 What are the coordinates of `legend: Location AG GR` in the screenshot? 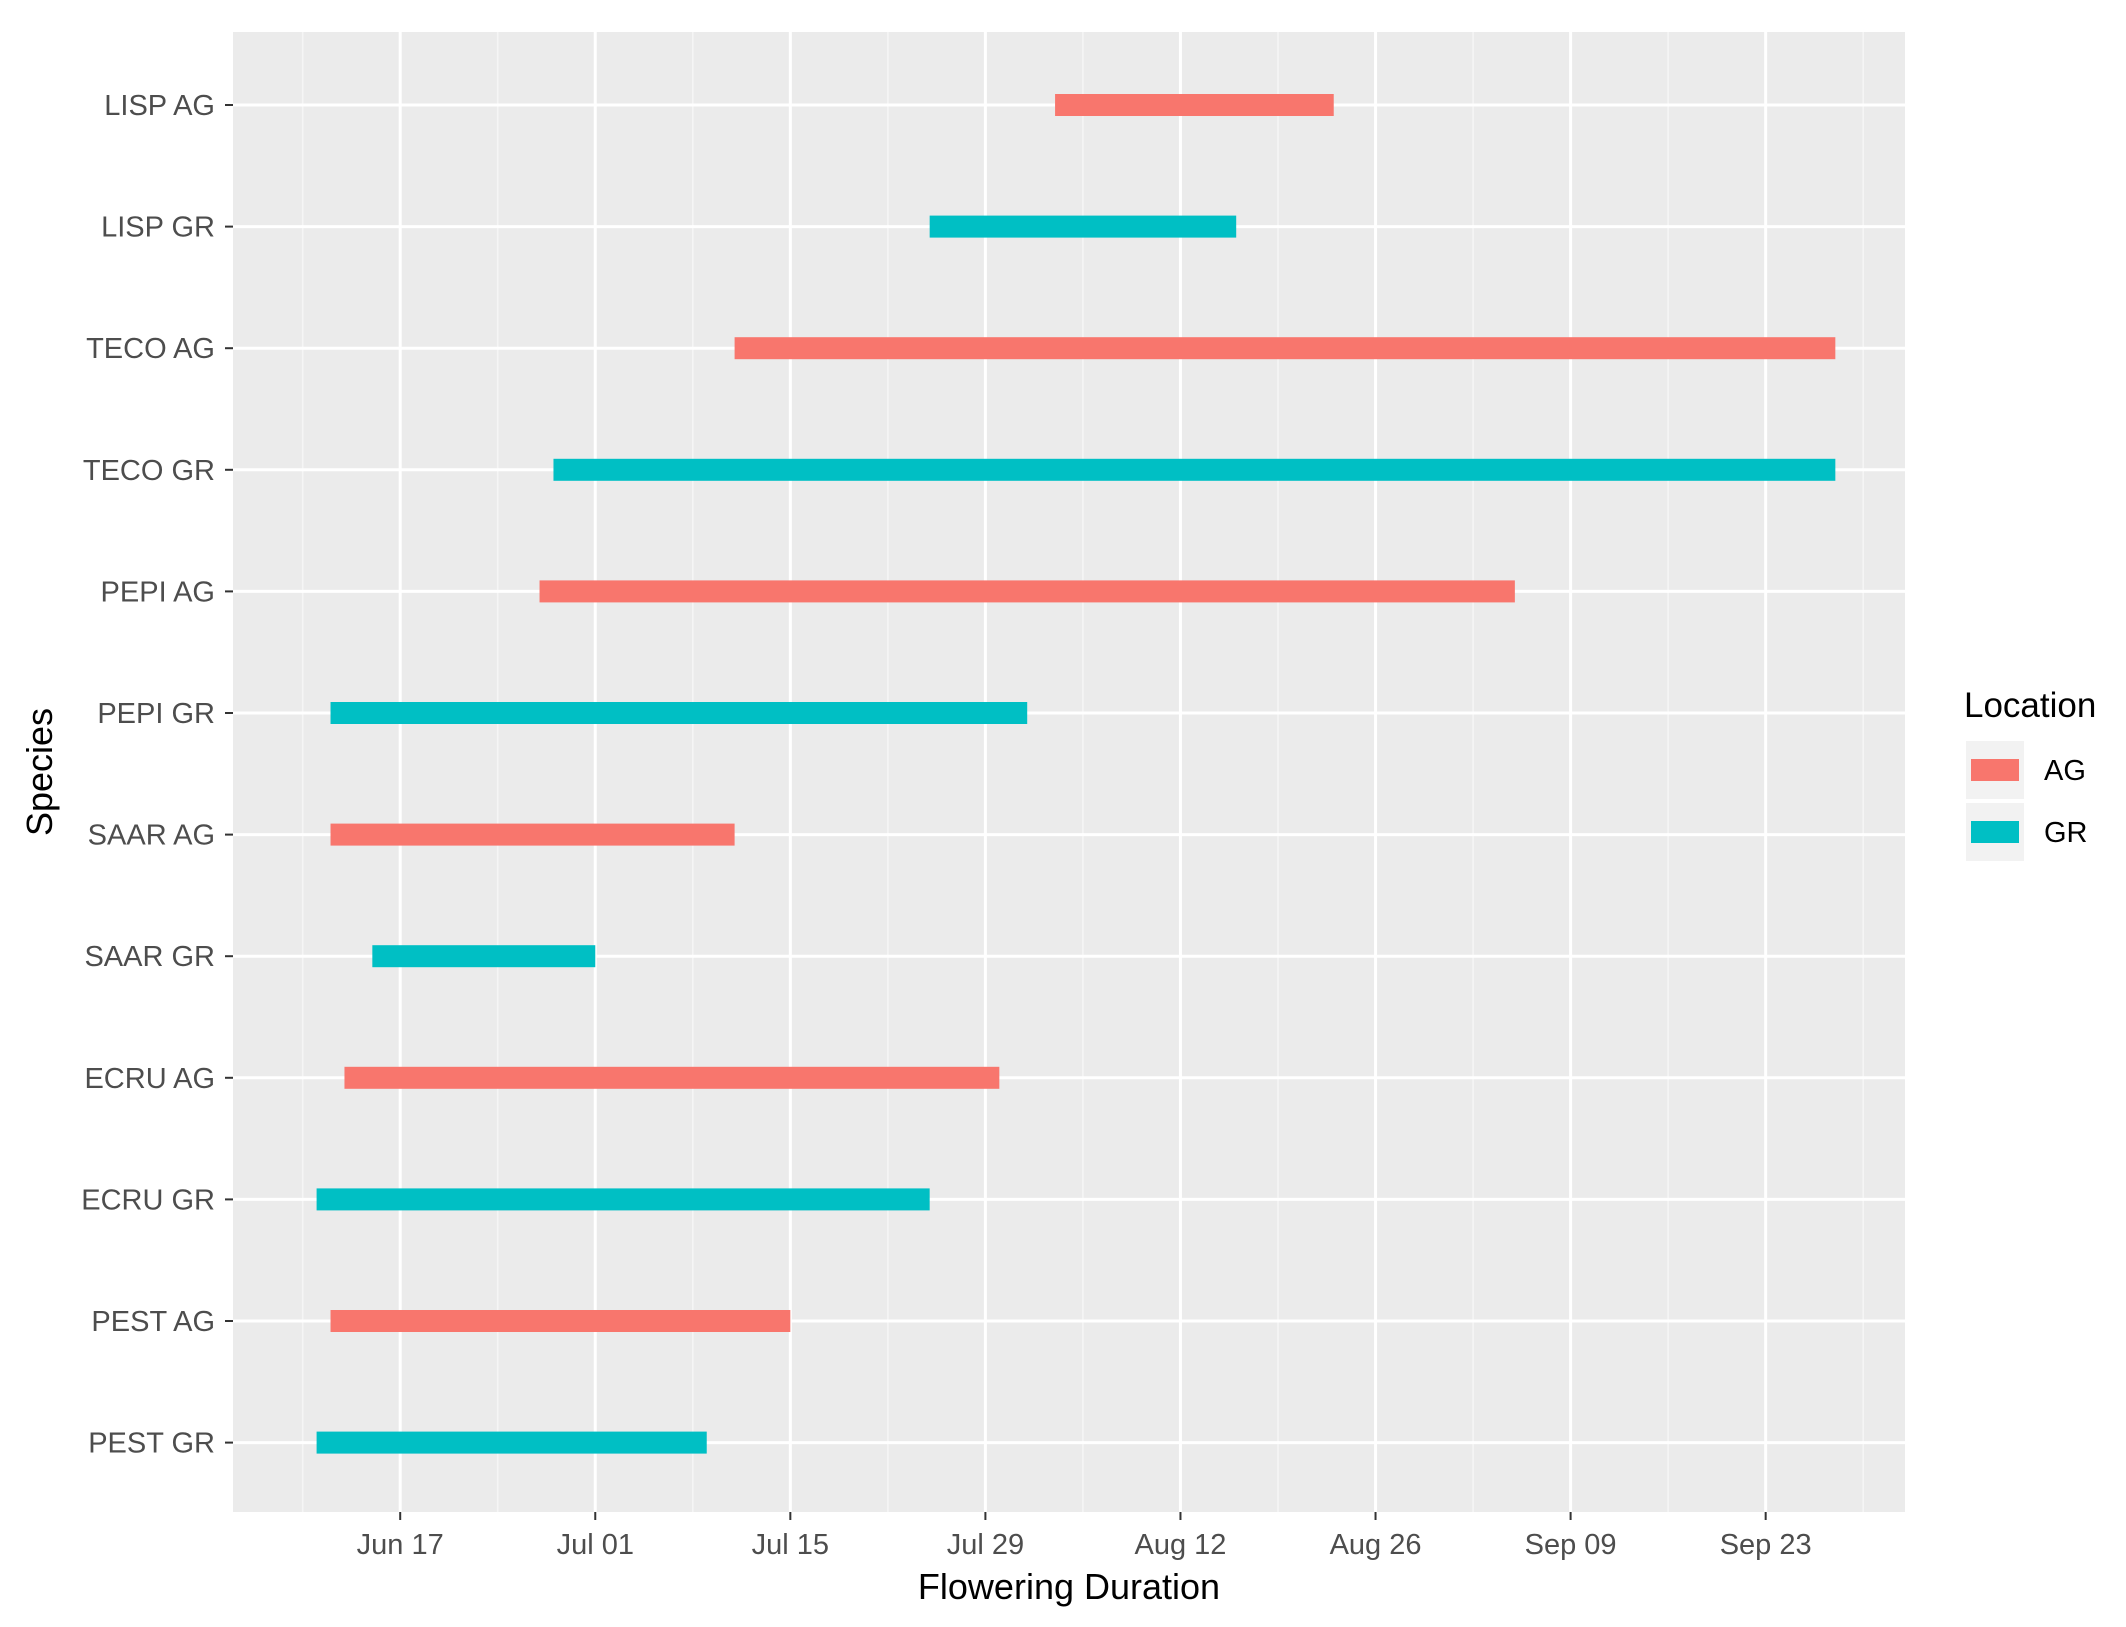 It's located at (2030, 773).